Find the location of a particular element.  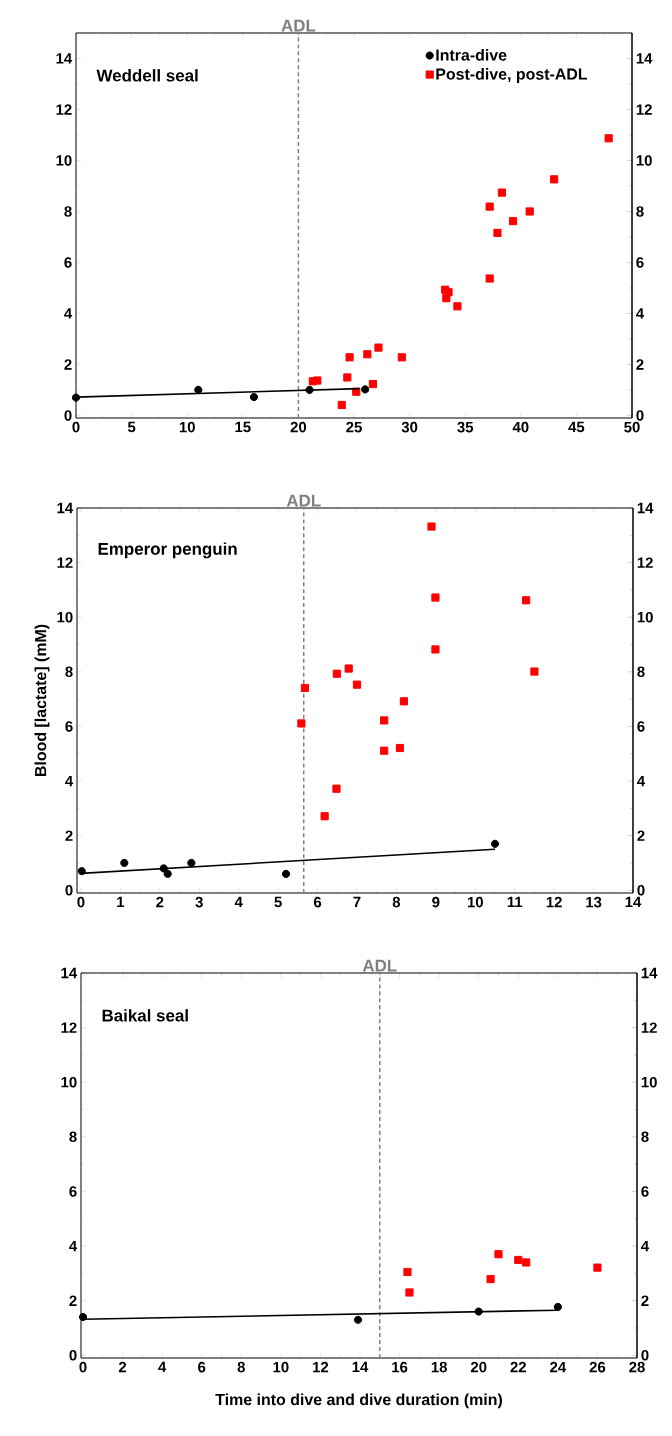

x-tick-label: 11 is located at coordinates (515, 902).